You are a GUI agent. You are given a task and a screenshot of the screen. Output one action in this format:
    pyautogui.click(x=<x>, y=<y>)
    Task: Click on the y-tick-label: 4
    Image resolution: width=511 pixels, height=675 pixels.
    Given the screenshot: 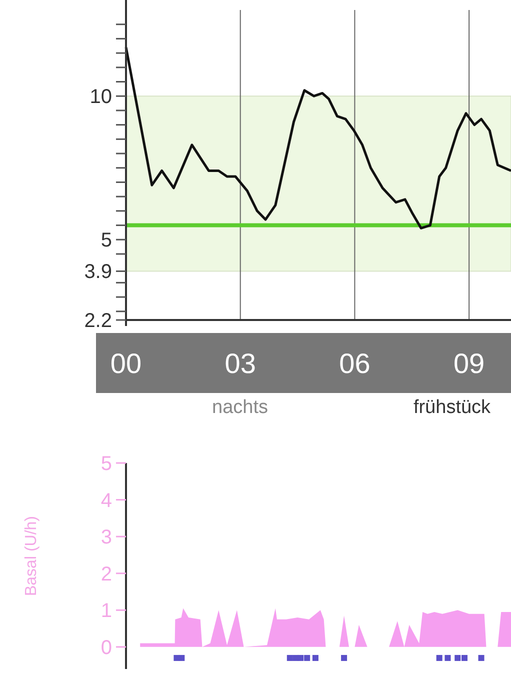 What is the action you would take?
    pyautogui.click(x=106, y=501)
    